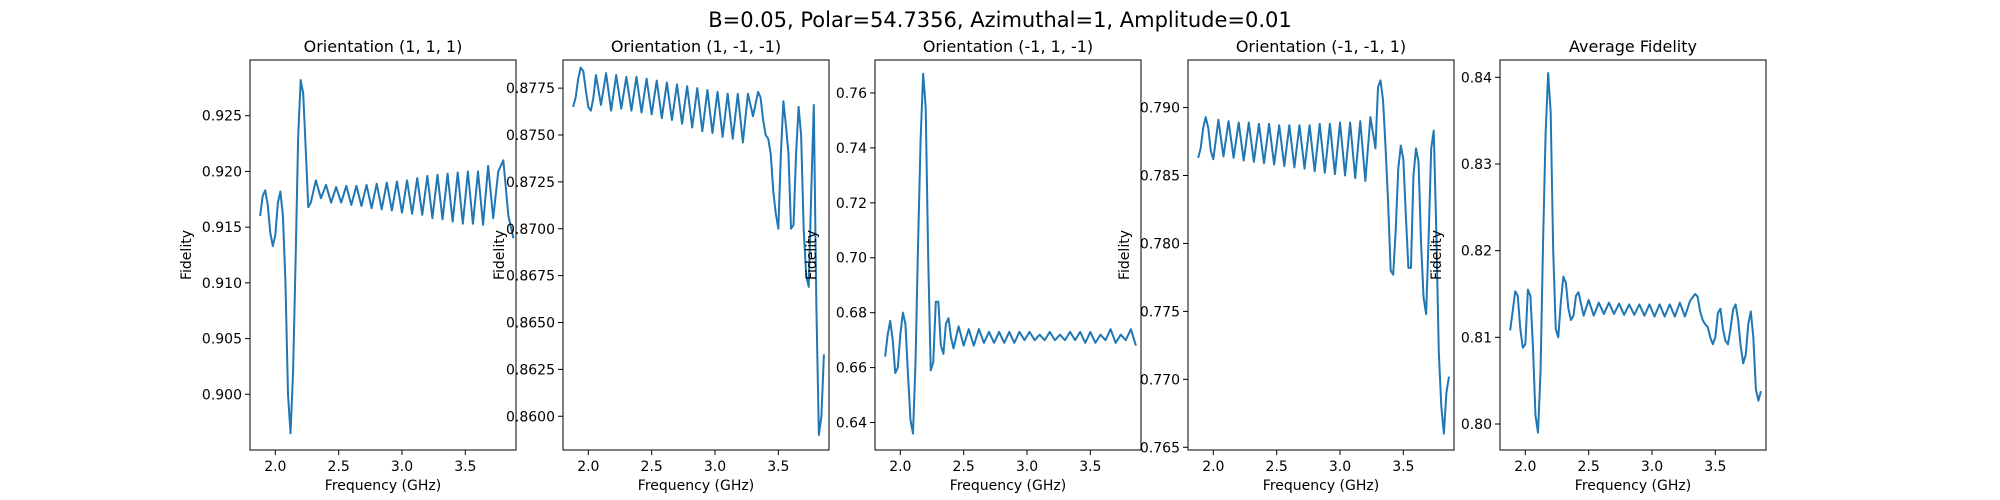  What do you see at coordinates (1160, 312) in the screenshot?
I see `y-tick-label: 0.775` at bounding box center [1160, 312].